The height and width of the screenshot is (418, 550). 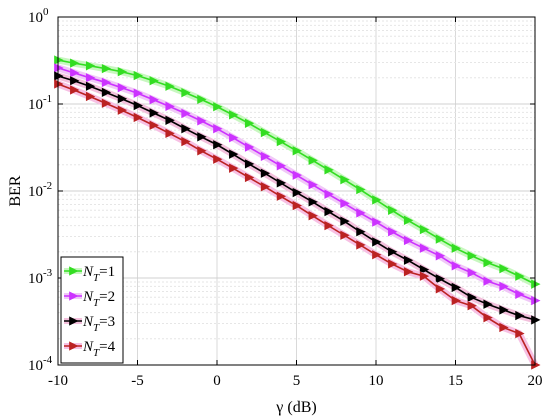 What do you see at coordinates (15, 190) in the screenshot?
I see `y-axis-label: BER` at bounding box center [15, 190].